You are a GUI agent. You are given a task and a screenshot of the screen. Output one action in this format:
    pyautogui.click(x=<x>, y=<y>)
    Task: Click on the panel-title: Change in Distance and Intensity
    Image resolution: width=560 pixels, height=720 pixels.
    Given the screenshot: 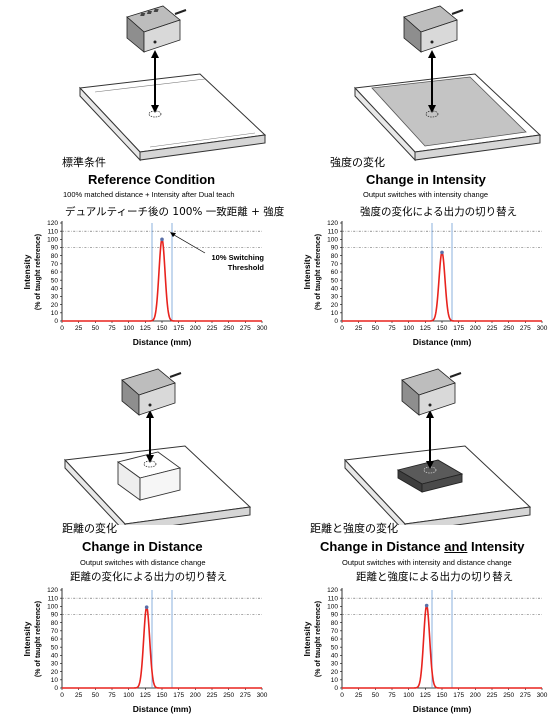 What is the action you would take?
    pyautogui.click(x=422, y=546)
    